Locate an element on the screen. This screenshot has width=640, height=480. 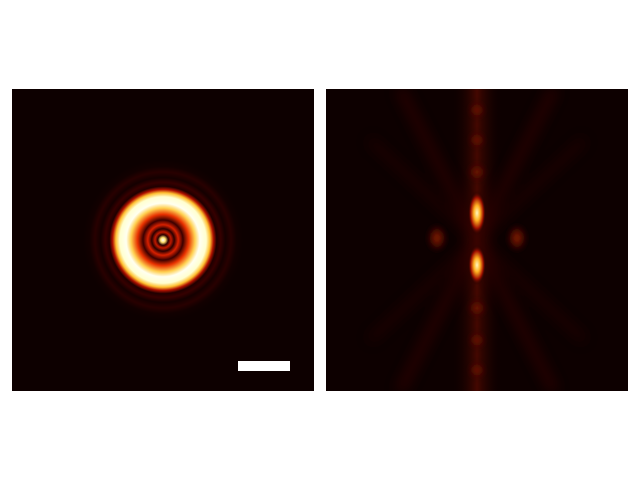
band-dots is located at coordinates (477, 240).